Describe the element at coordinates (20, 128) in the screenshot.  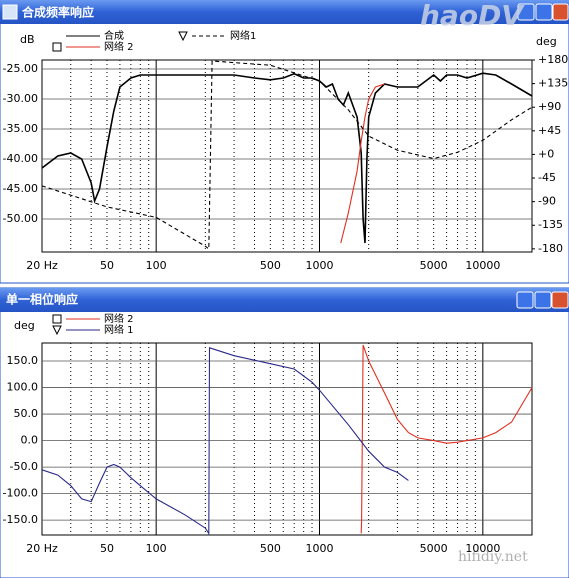
I see `y-tick-label: -35.00` at that location.